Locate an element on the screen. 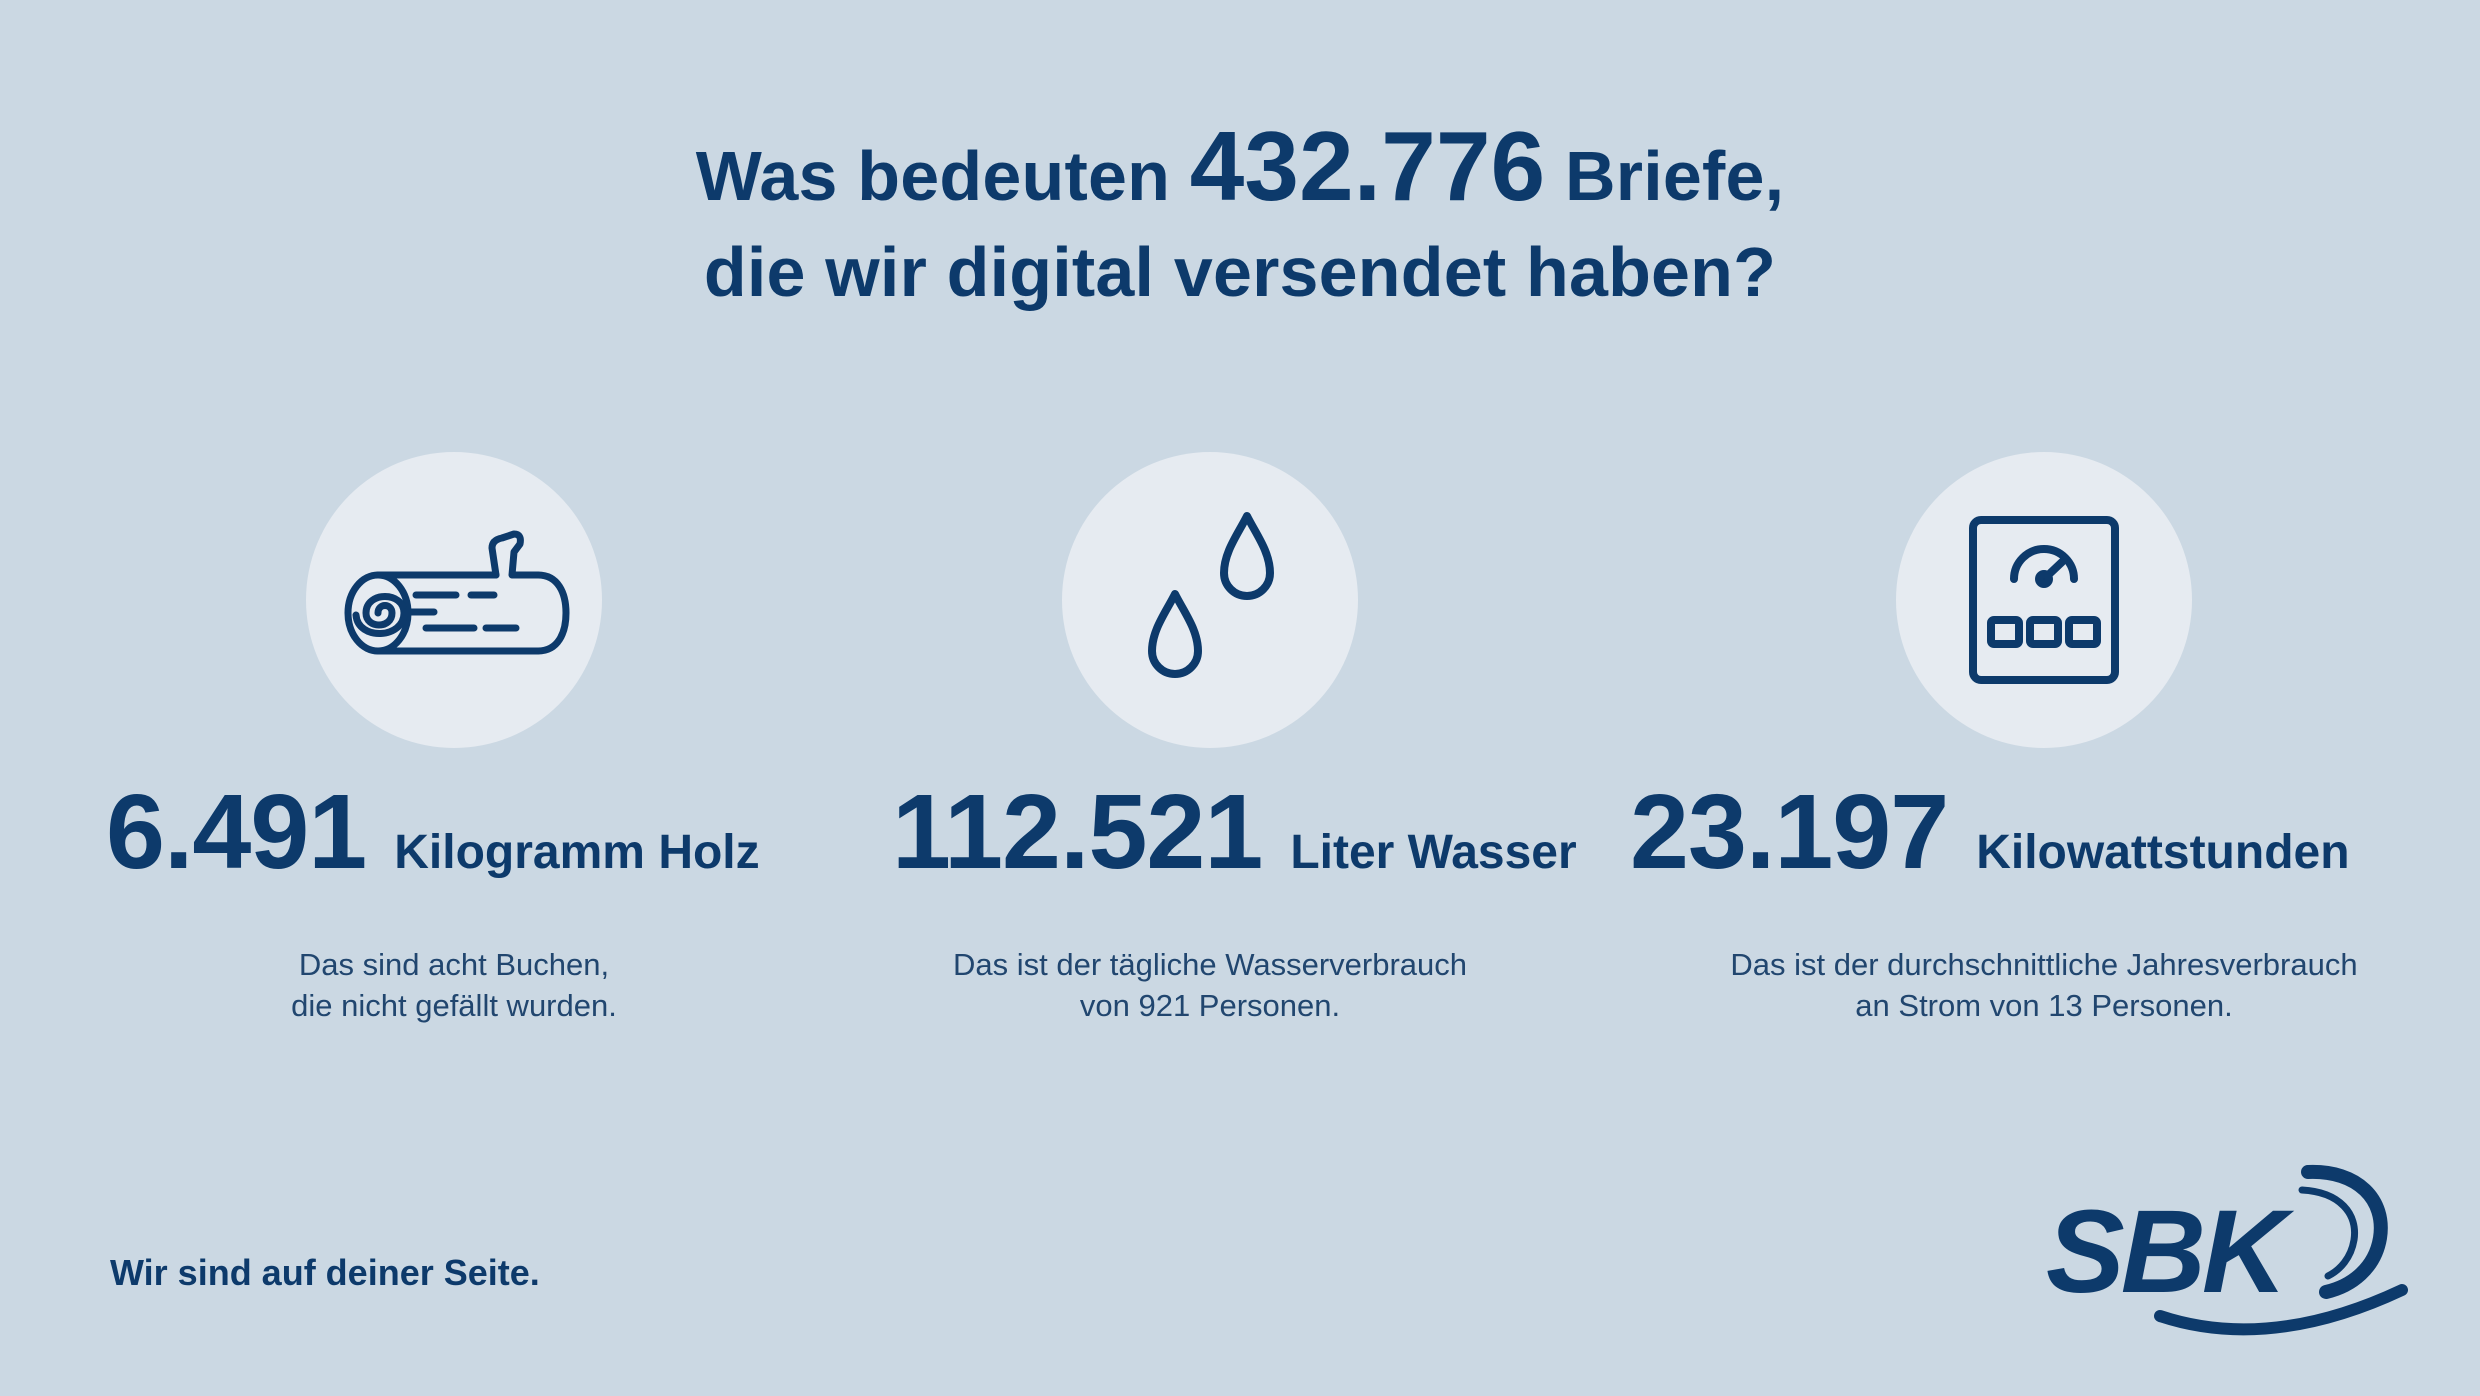  wood-icon-circle is located at coordinates (454, 600).